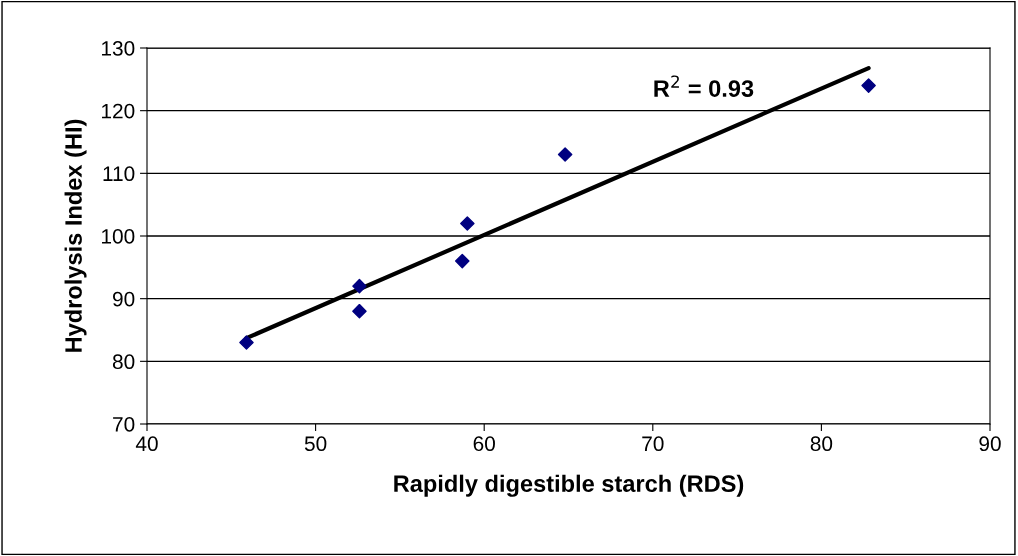 This screenshot has height=556, width=1018. What do you see at coordinates (124, 299) in the screenshot?
I see `y-tick-label: 90` at bounding box center [124, 299].